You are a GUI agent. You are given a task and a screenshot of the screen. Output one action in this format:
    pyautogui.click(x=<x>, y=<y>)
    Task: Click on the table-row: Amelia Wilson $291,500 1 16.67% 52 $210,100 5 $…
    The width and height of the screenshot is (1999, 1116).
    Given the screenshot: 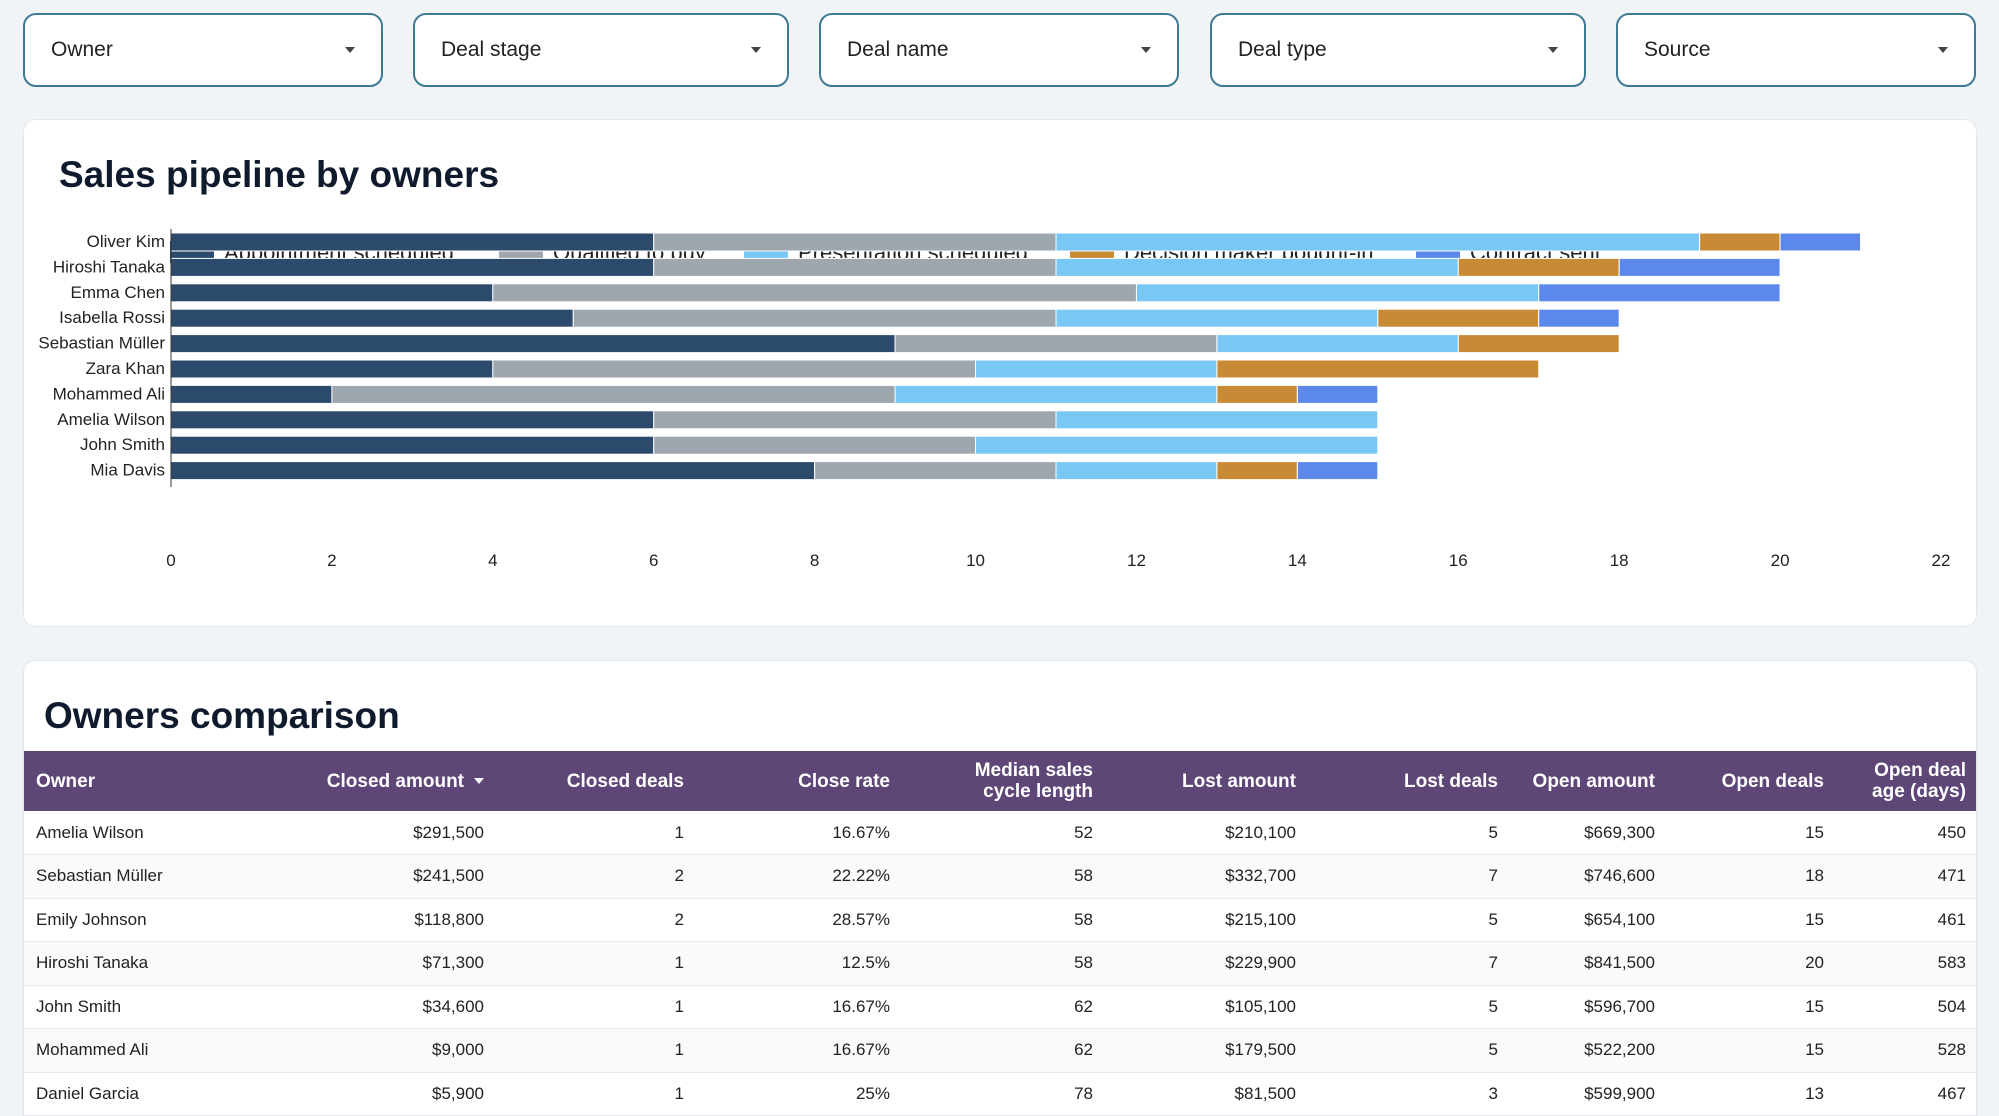 What is the action you would take?
    pyautogui.click(x=1000, y=833)
    